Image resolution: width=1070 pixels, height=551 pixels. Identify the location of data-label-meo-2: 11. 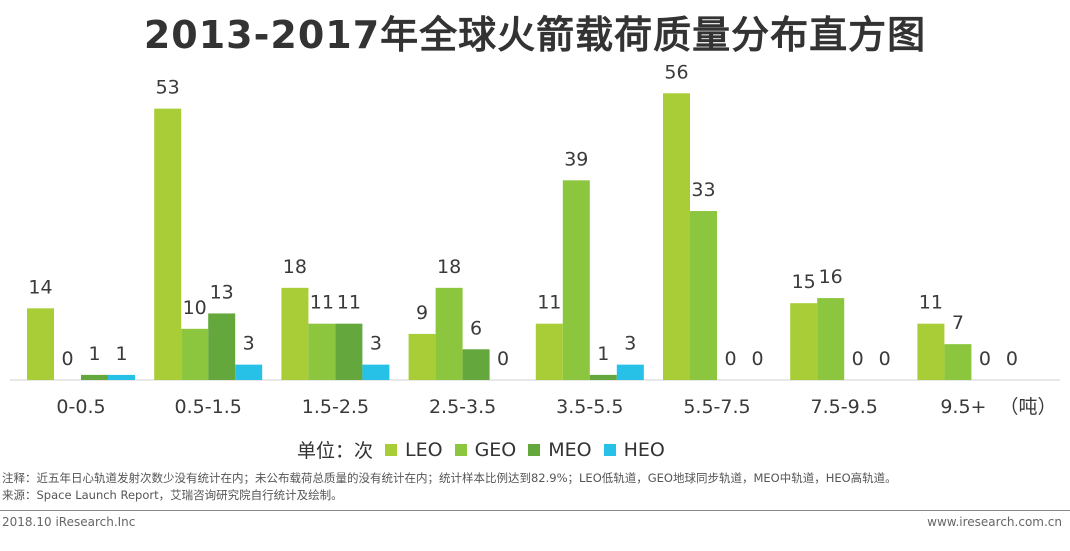
(349, 303).